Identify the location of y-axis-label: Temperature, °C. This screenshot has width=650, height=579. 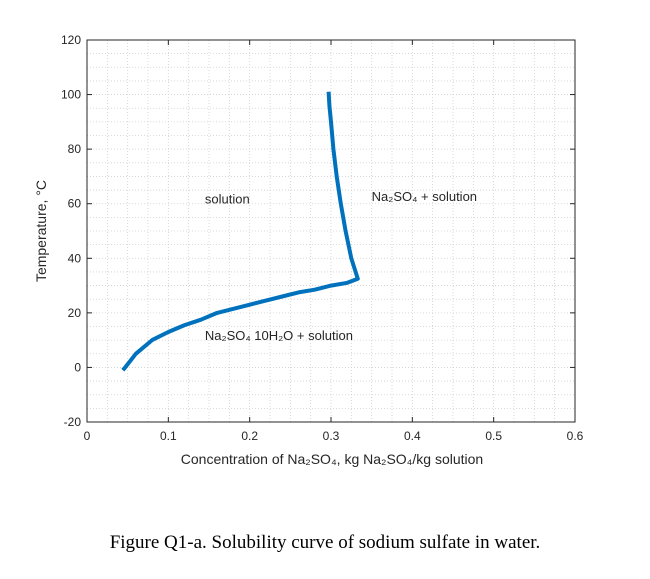
(41, 231).